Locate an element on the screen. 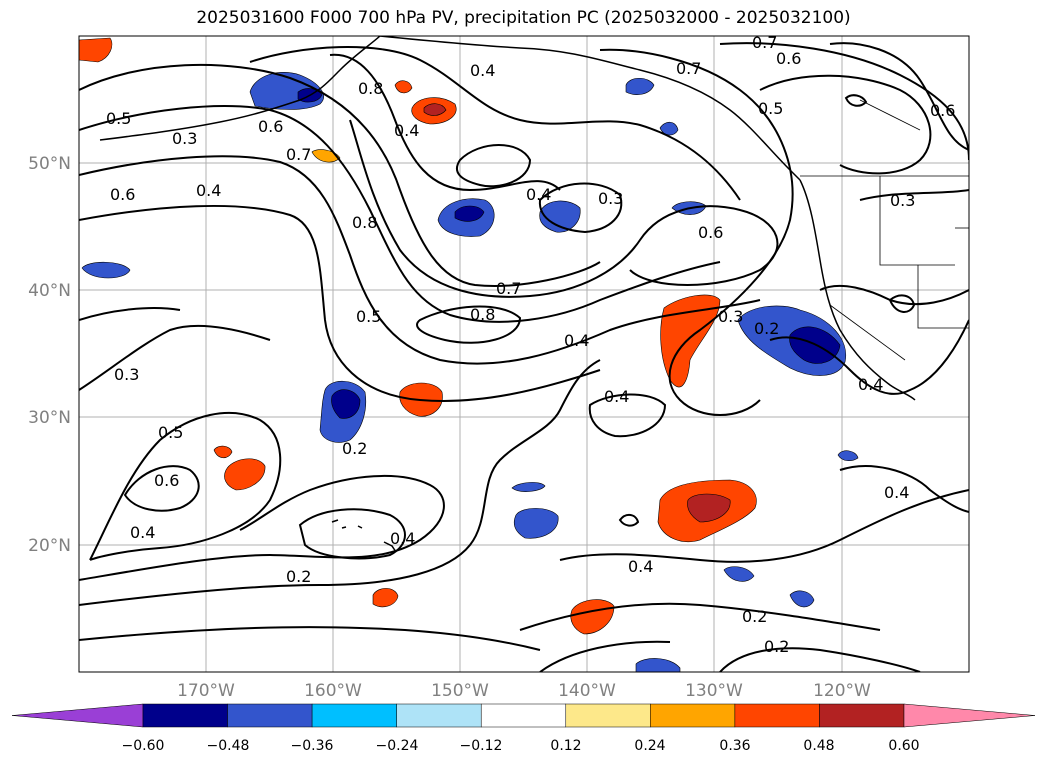 Image resolution: width=1047 pixels, height=765 pixels. colorbar-tick-label: 0.12 is located at coordinates (565, 746).